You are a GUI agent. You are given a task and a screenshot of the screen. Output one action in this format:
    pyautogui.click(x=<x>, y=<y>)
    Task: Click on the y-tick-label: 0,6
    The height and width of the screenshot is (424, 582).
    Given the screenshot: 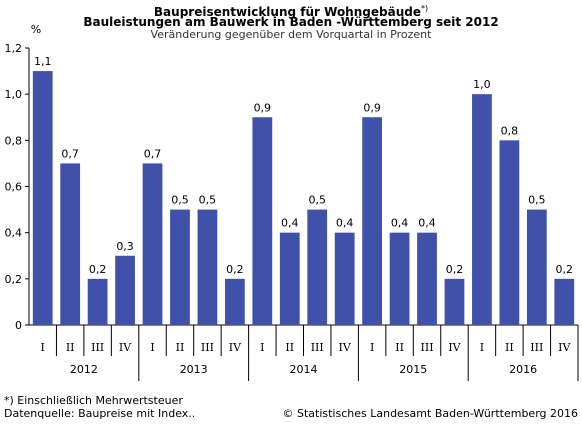 What is the action you would take?
    pyautogui.click(x=14, y=187)
    